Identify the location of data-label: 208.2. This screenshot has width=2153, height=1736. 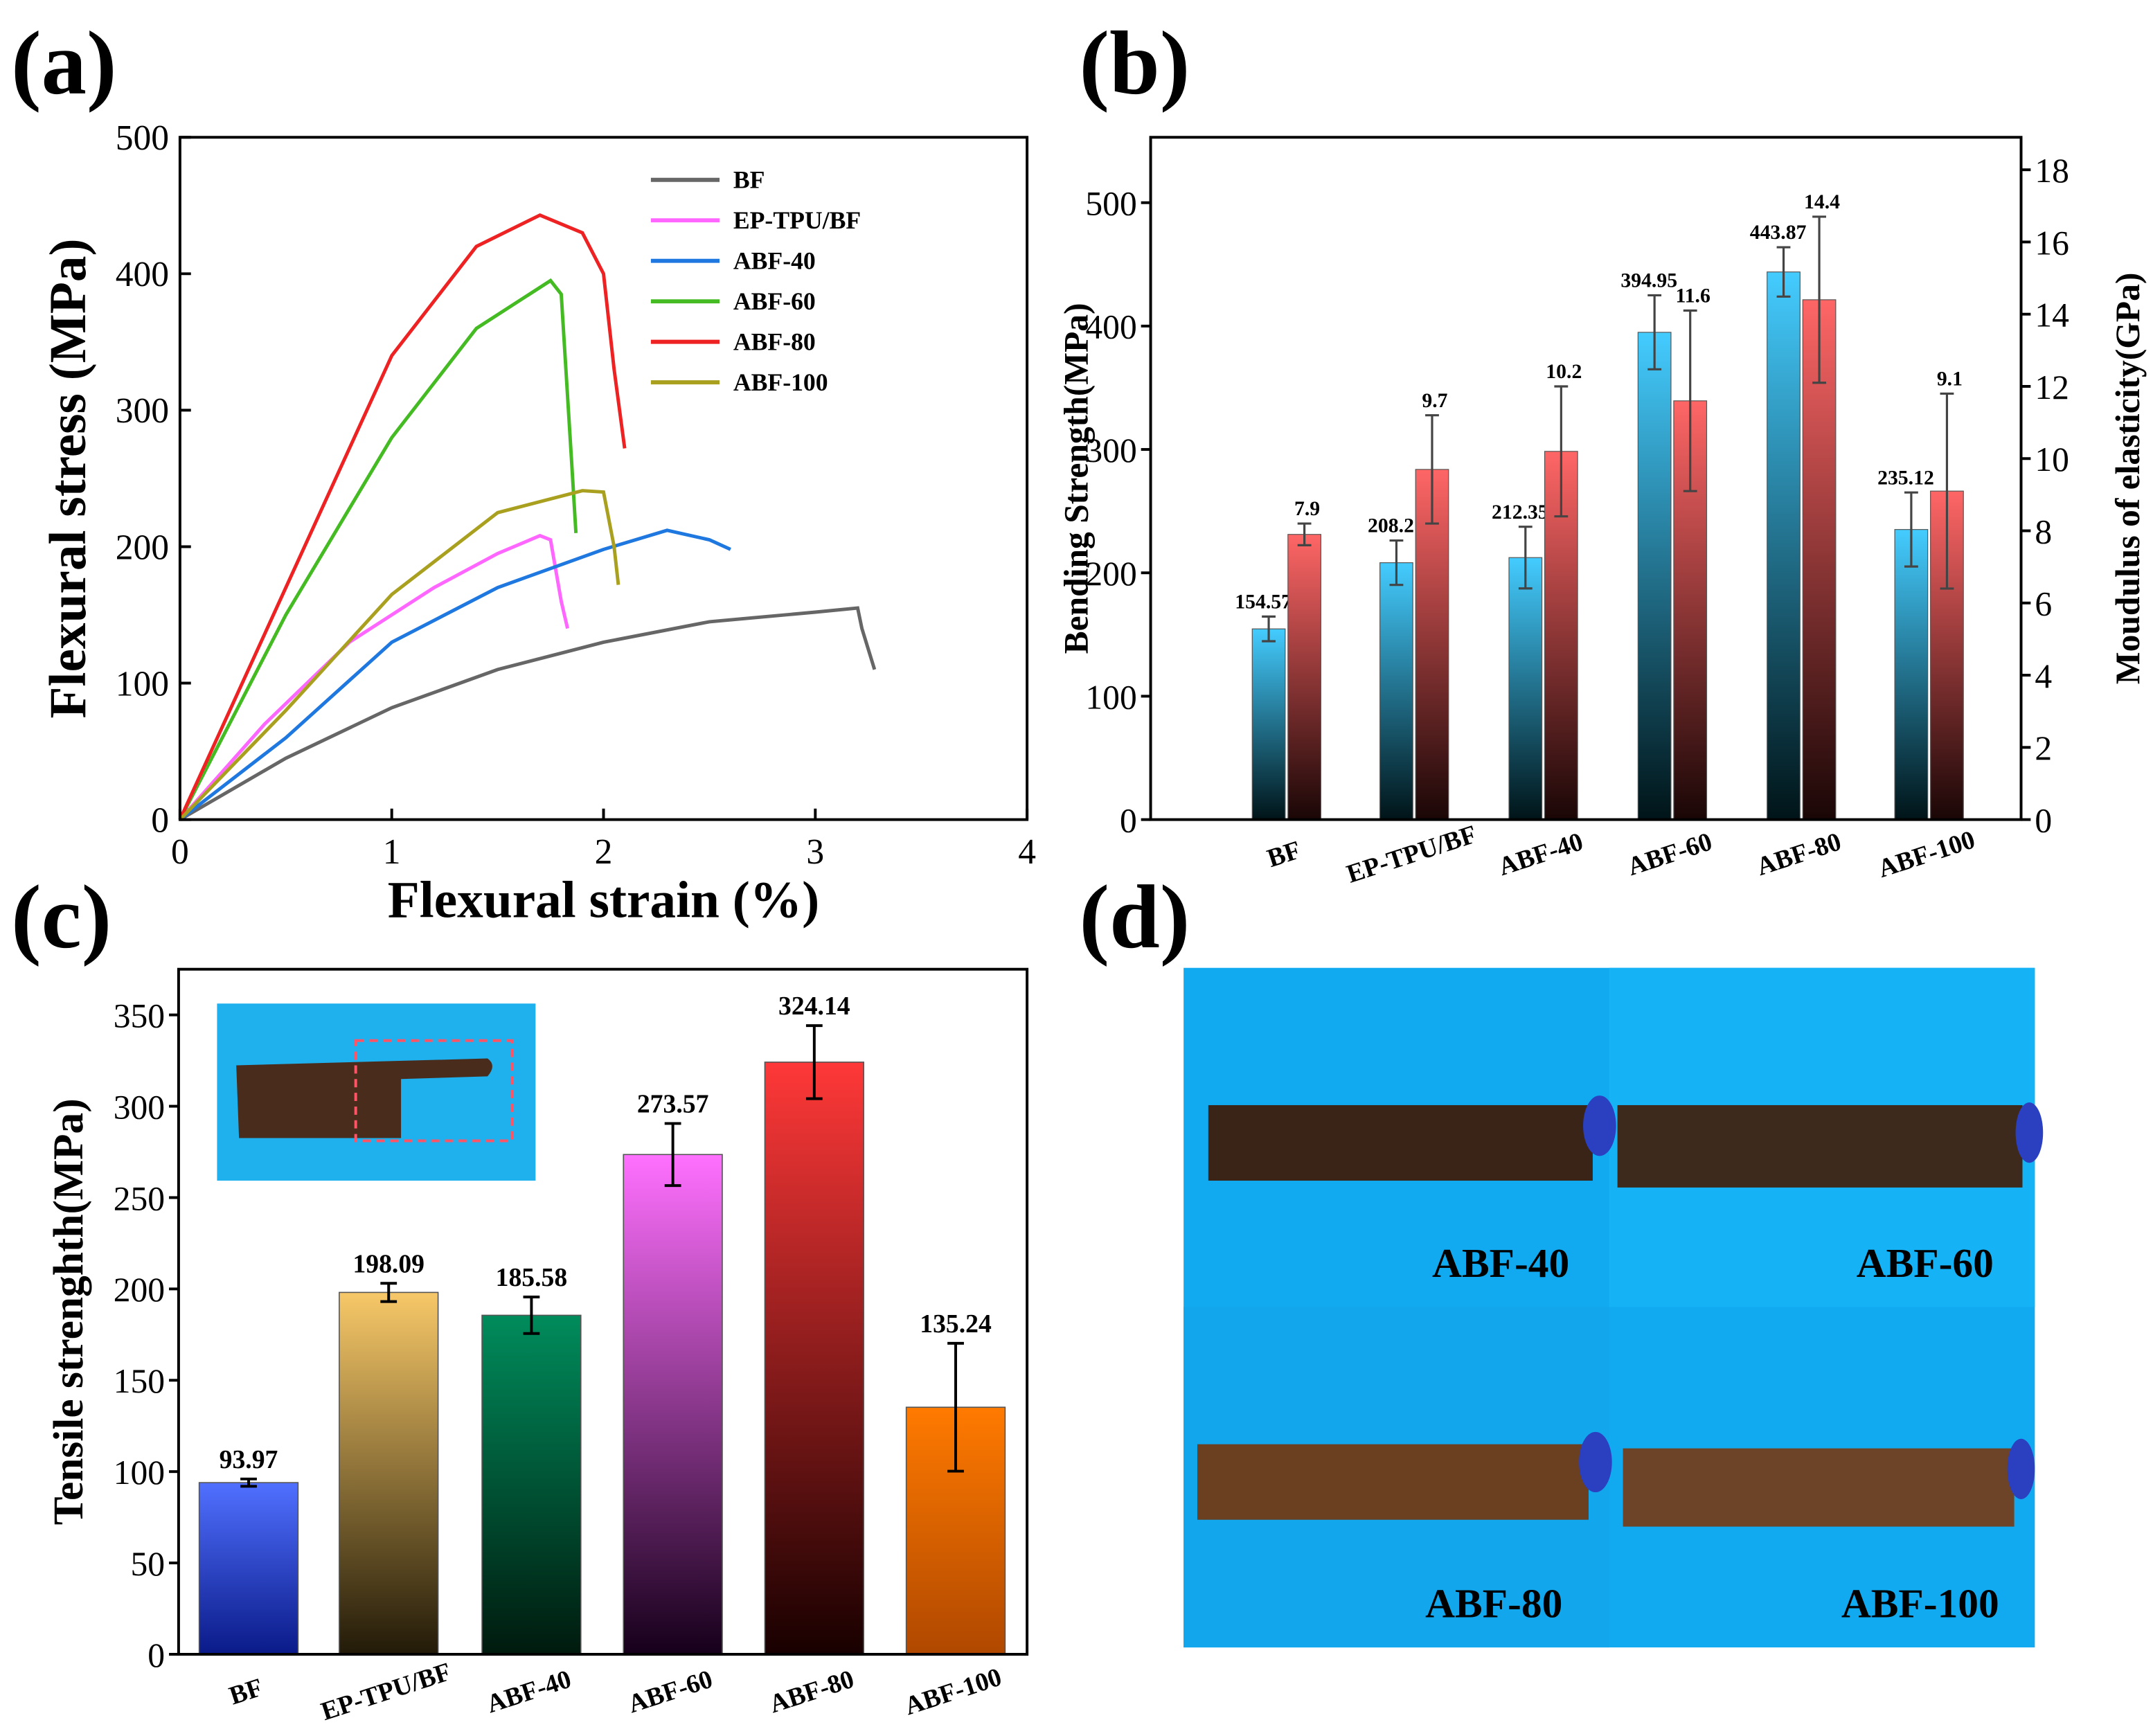
(1391, 526).